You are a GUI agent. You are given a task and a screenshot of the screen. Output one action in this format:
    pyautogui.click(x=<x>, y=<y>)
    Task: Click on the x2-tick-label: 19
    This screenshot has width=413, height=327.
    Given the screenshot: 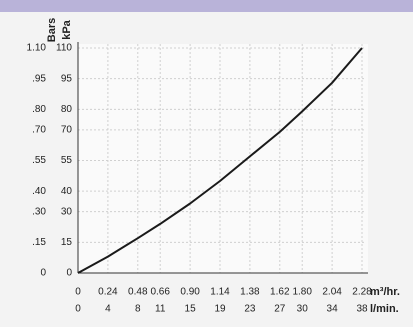 What is the action you would take?
    pyautogui.click(x=220, y=309)
    